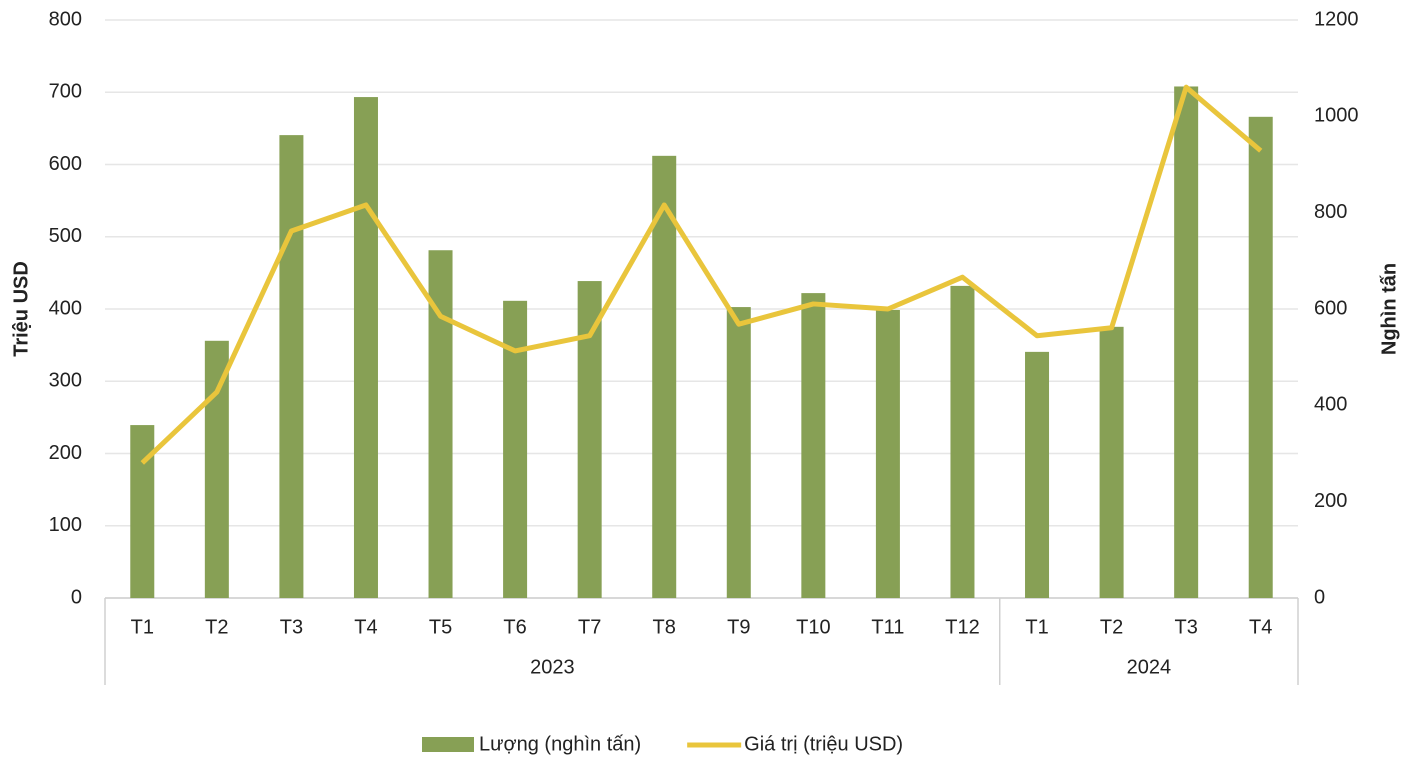 This screenshot has width=1406, height=760. What do you see at coordinates (1389, 309) in the screenshot?
I see `y2-axis-title: Nghìn tấn` at bounding box center [1389, 309].